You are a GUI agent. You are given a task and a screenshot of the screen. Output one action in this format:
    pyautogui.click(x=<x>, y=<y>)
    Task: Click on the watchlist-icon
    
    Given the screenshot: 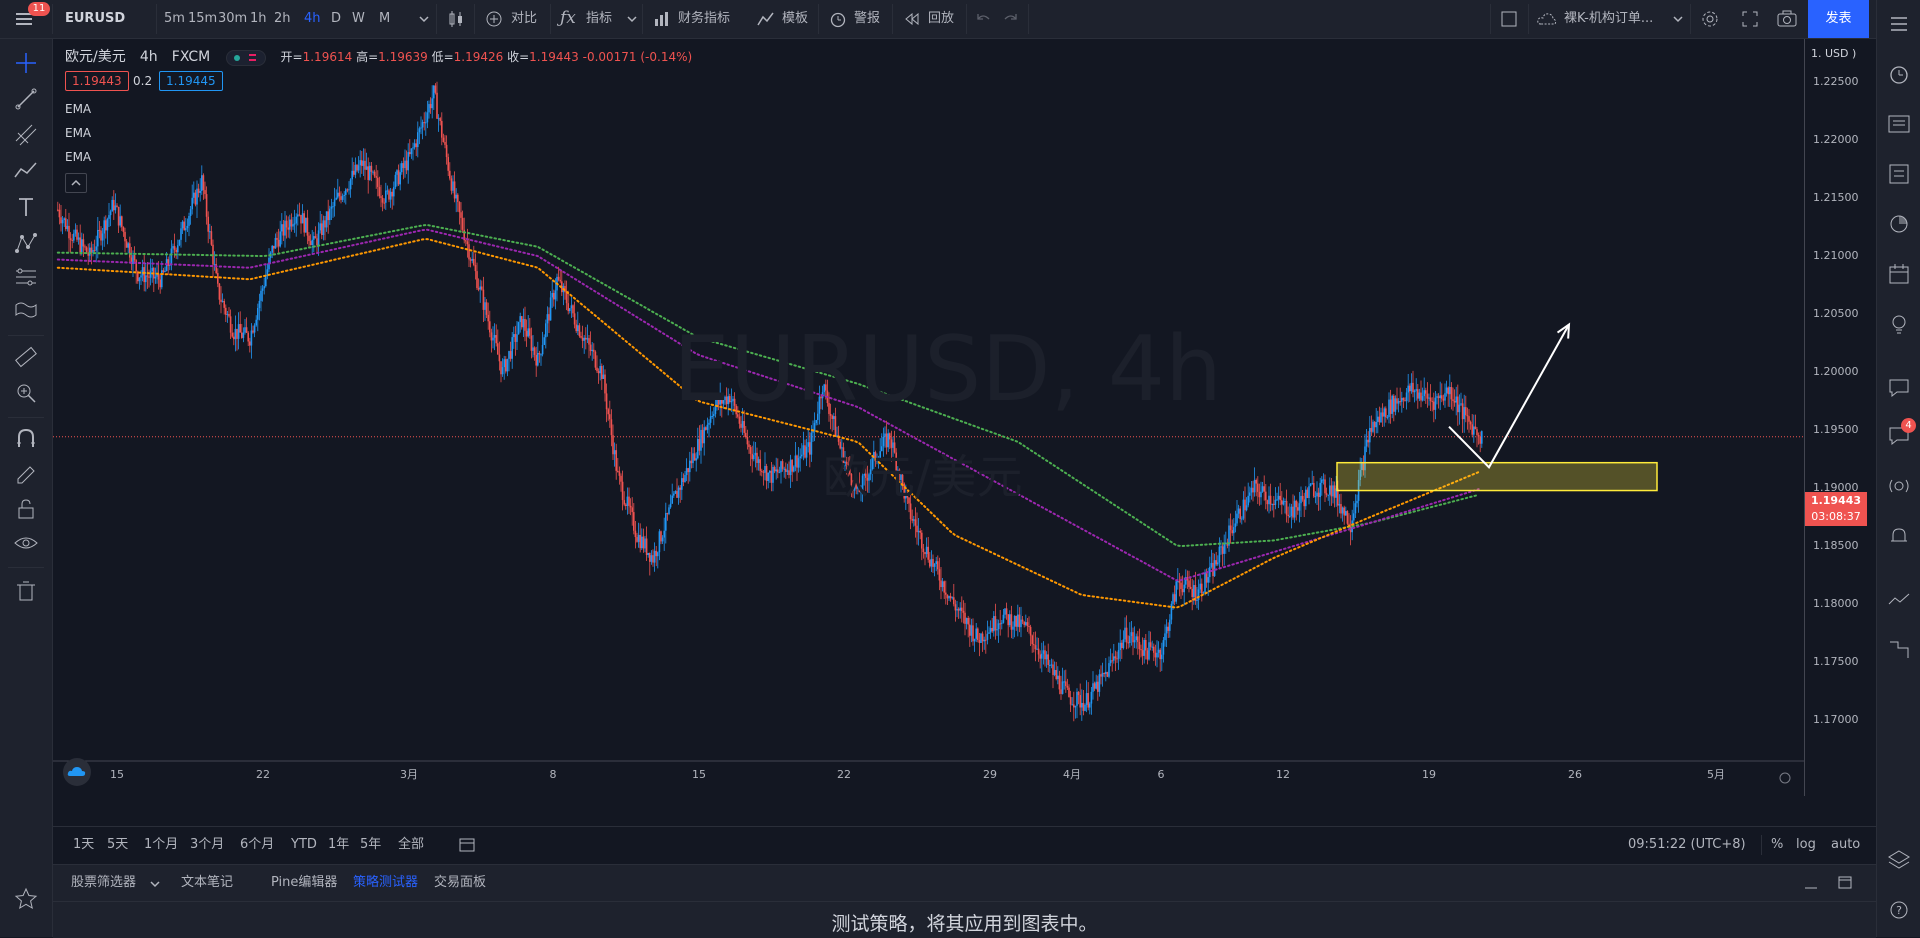 What is the action you would take?
    pyautogui.click(x=1899, y=24)
    